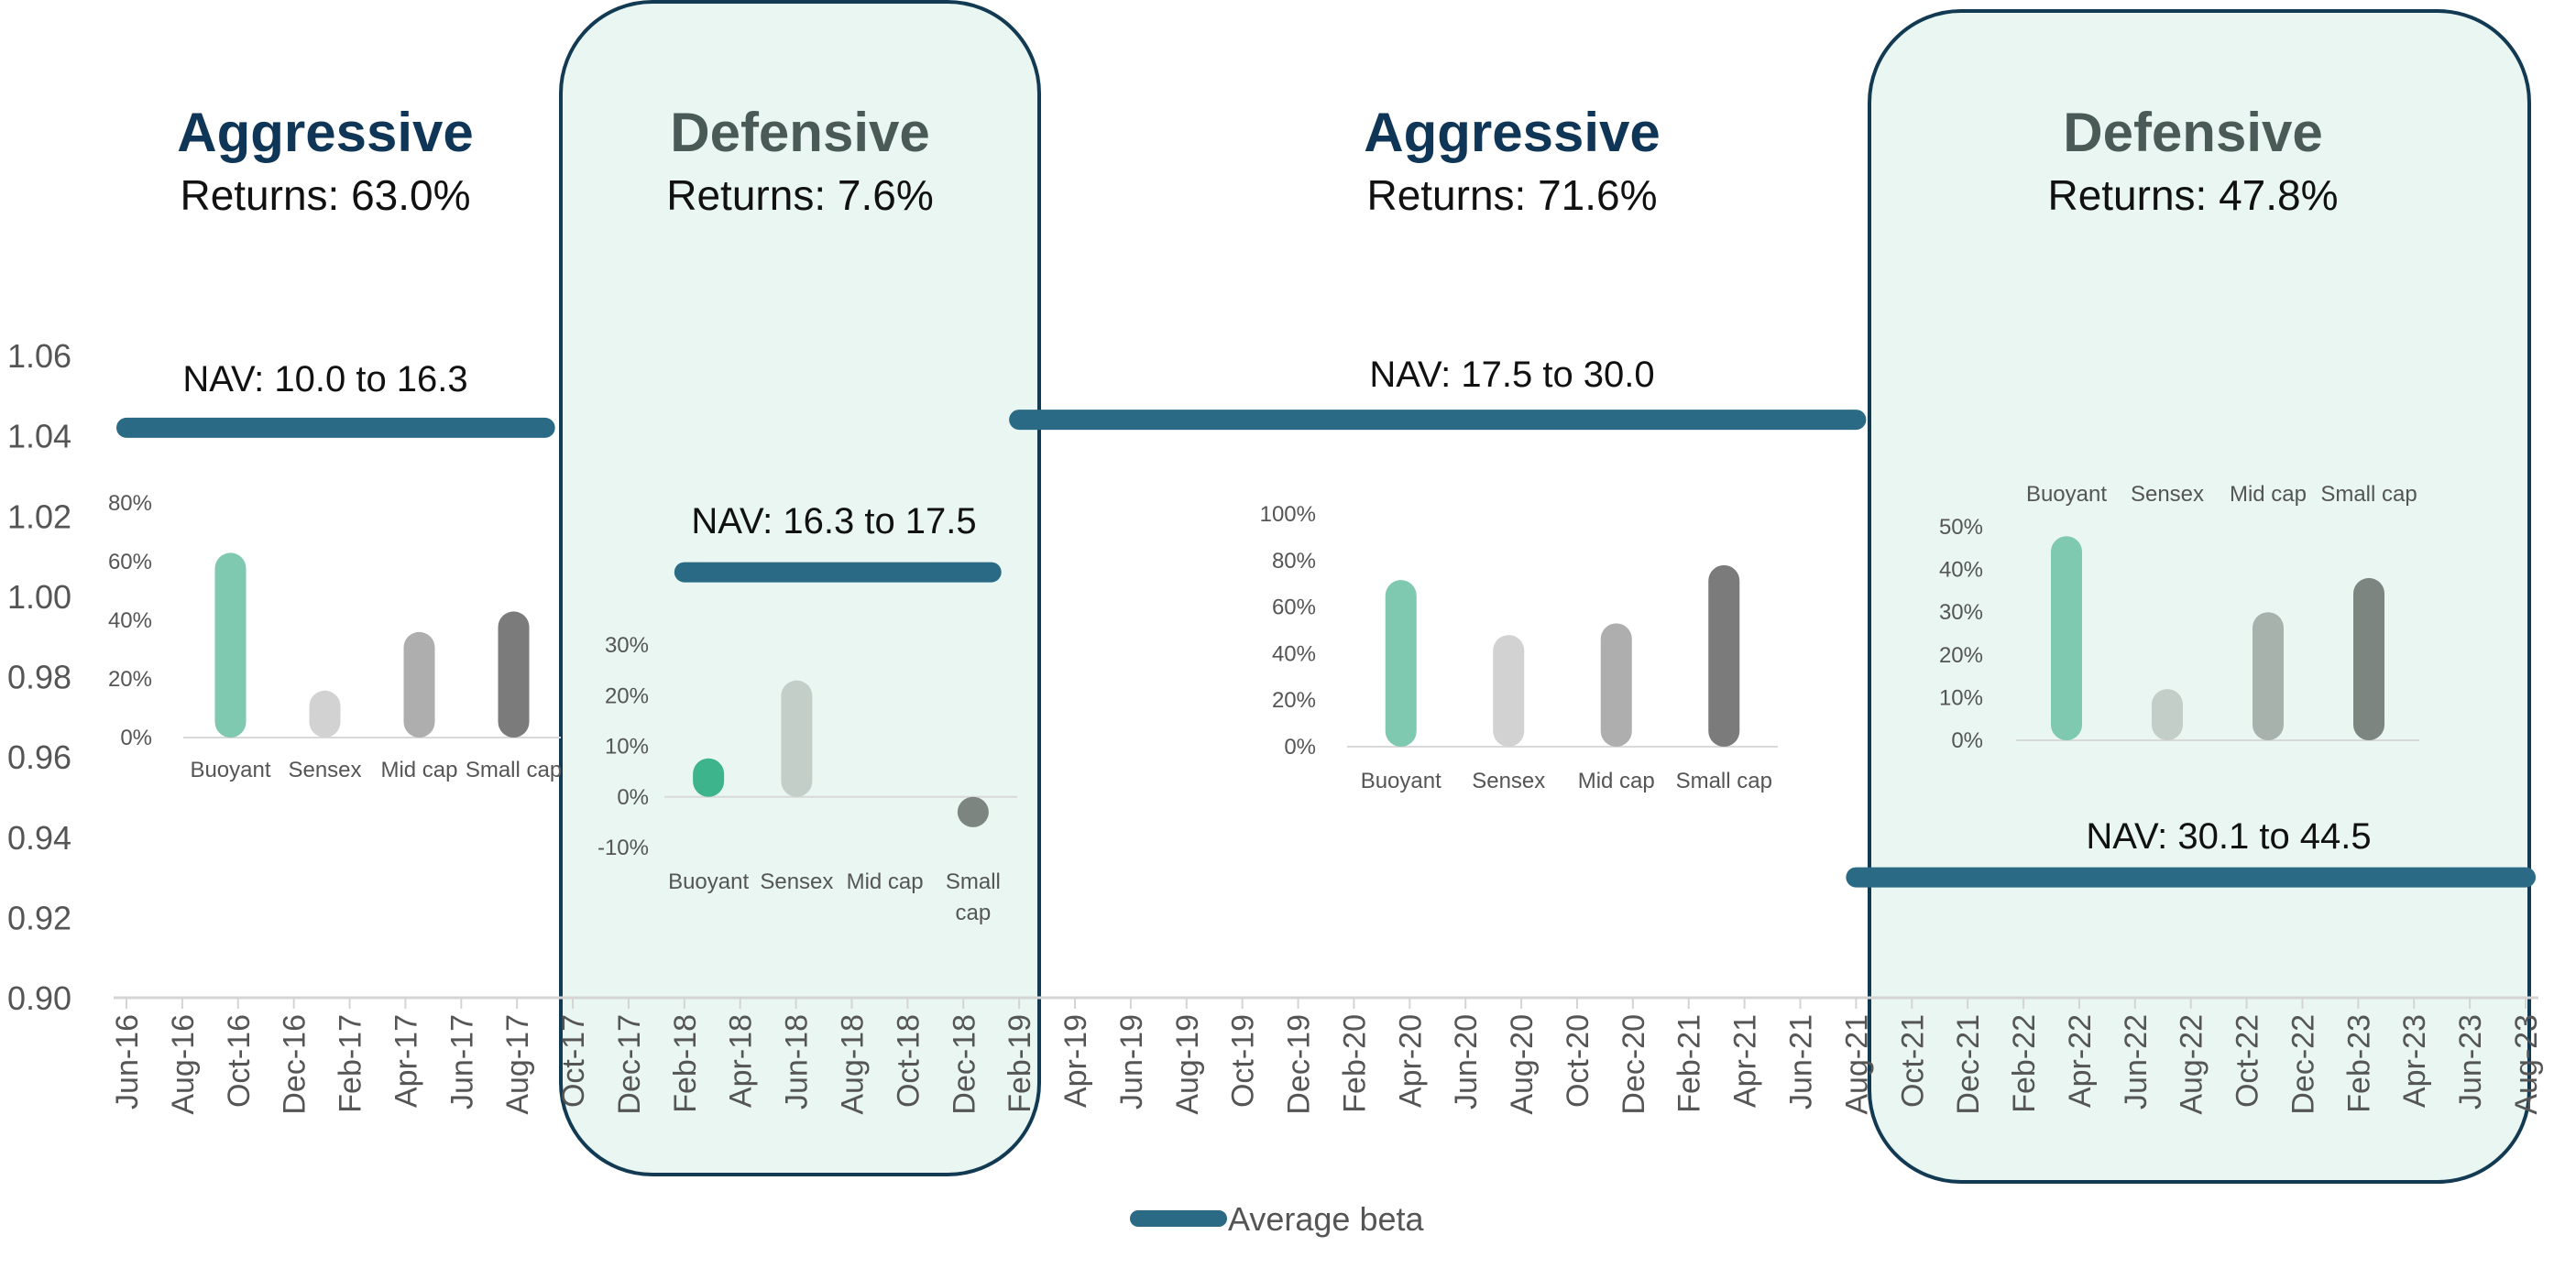 This screenshot has width=2576, height=1279. Describe the element at coordinates (2024, 1063) in the screenshot. I see `x-tick-label: Feb-22` at that location.